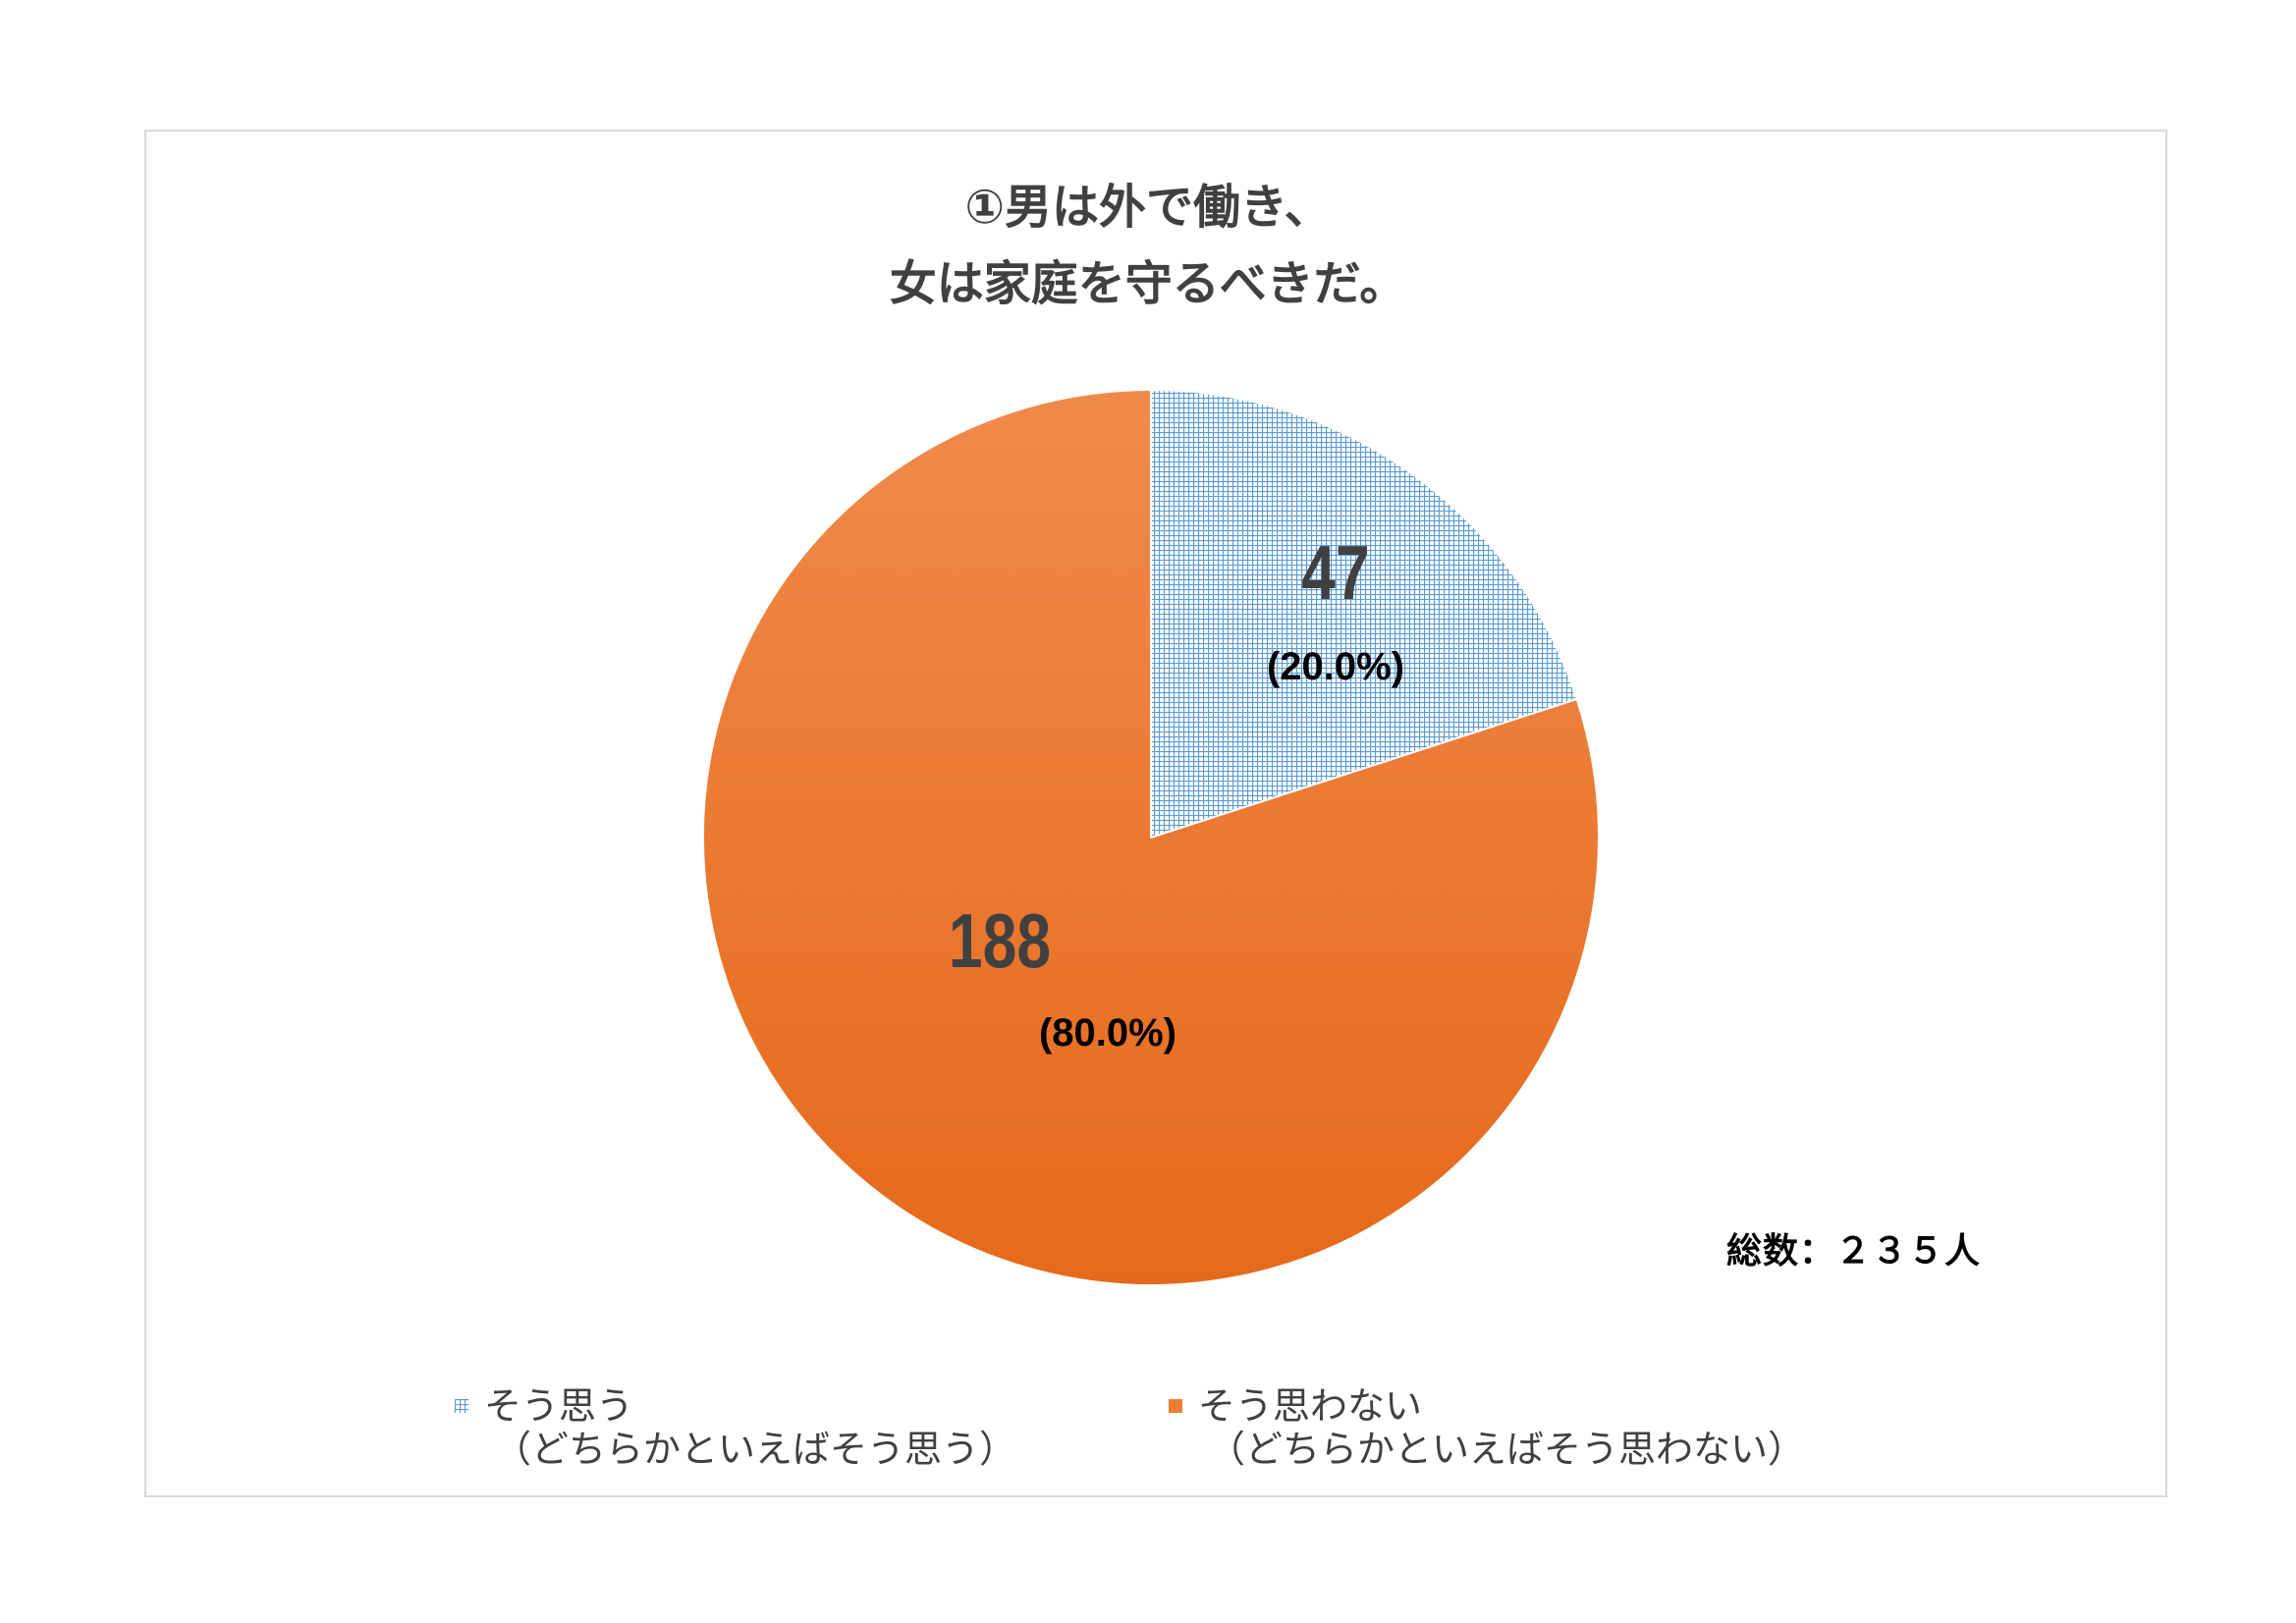 This screenshot has width=2296, height=1623. I want to click on total-count: 総数：２３５人, so click(1854, 1251).